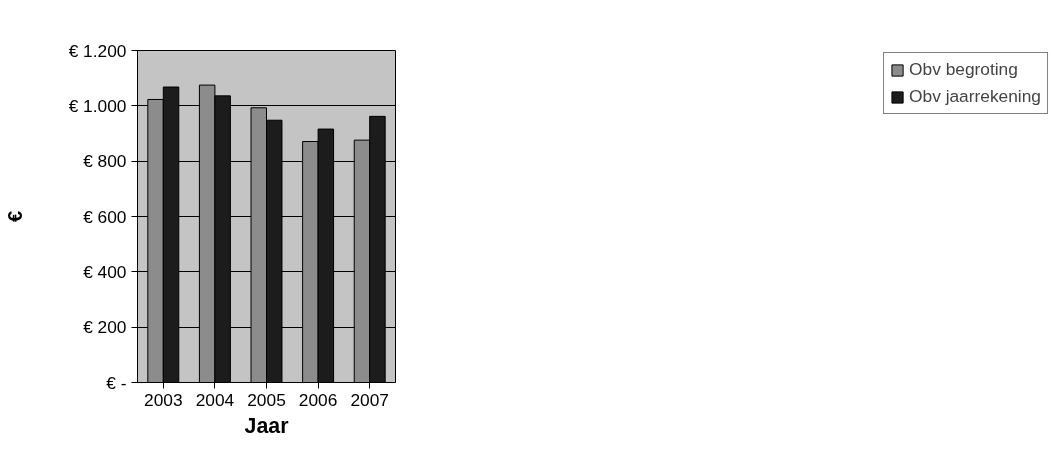 Image resolution: width=1053 pixels, height=456 pixels. I want to click on x-tick-label: 2007, so click(369, 399).